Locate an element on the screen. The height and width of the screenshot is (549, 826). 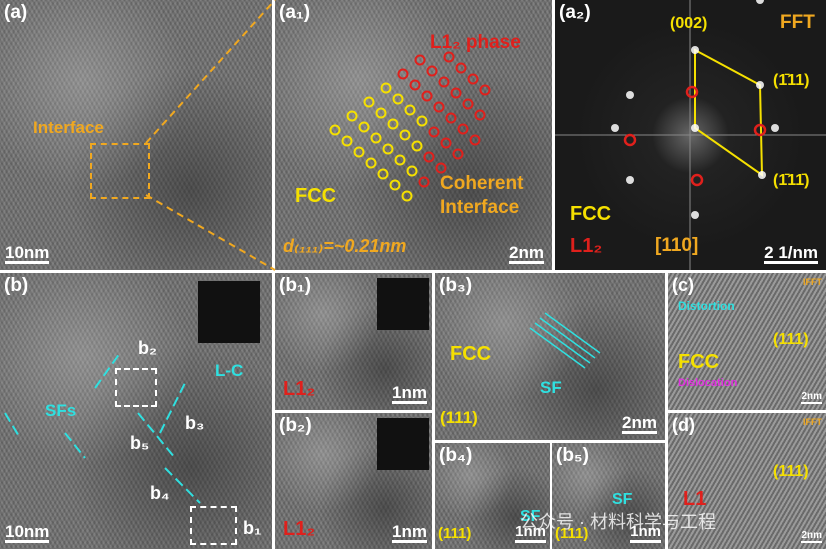
scale-bar: 2 1/nm is located at coordinates (791, 253).